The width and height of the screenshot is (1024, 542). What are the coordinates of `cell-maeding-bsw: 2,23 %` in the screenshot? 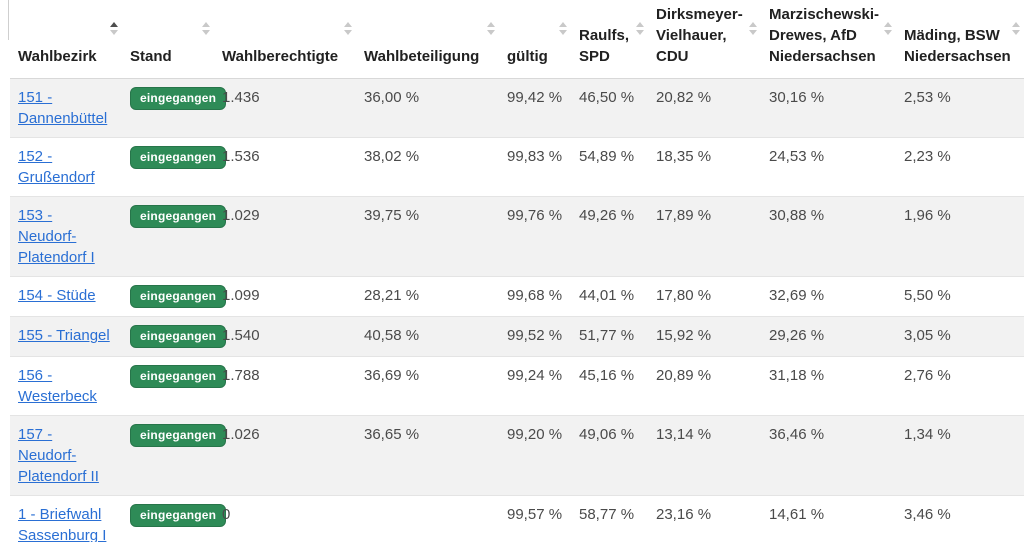 It's located at (927, 156).